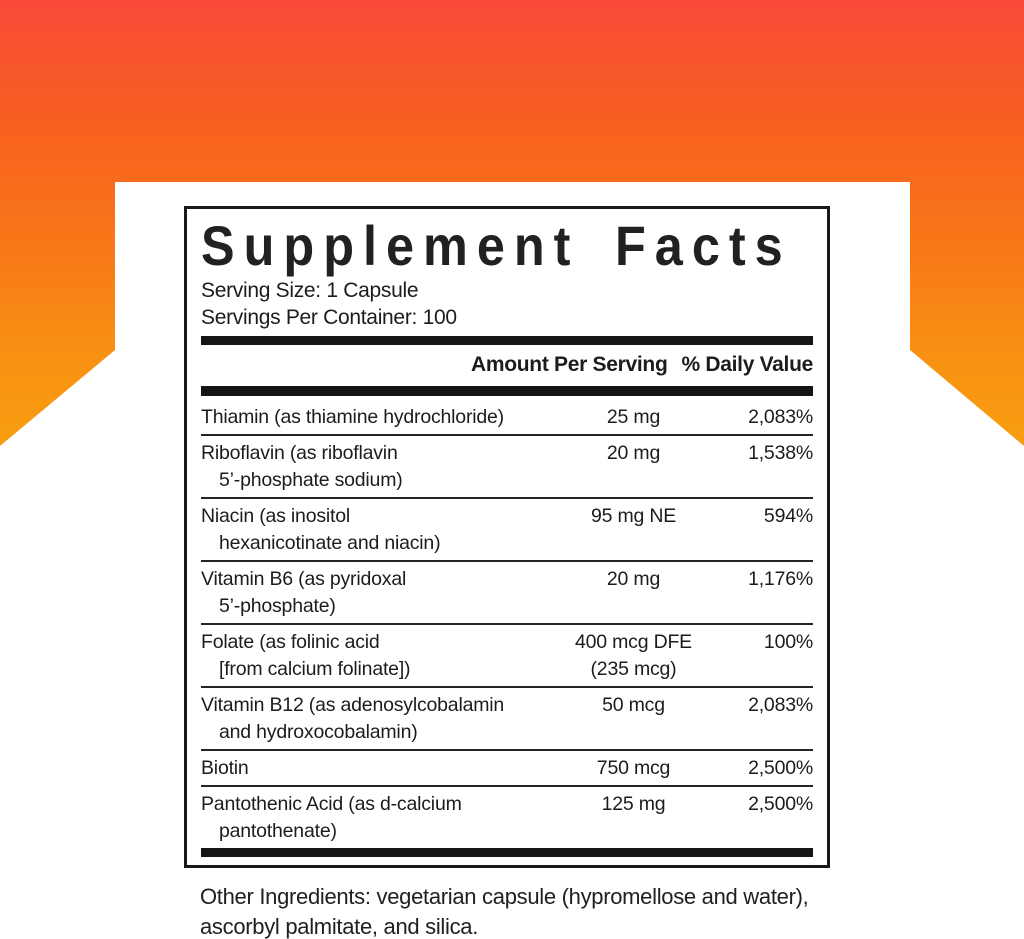 This screenshot has height=939, width=1024. What do you see at coordinates (225, 767) in the screenshot?
I see `nutrient-name: Biotin` at bounding box center [225, 767].